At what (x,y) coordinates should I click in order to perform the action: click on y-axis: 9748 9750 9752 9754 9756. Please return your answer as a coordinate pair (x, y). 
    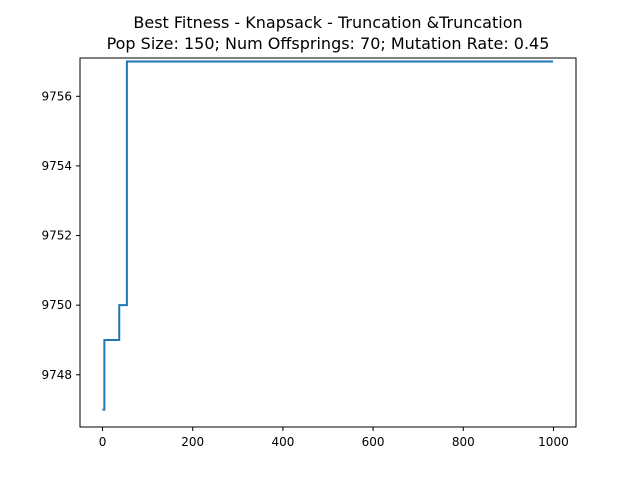
    Looking at the image, I should click on (60, 235).